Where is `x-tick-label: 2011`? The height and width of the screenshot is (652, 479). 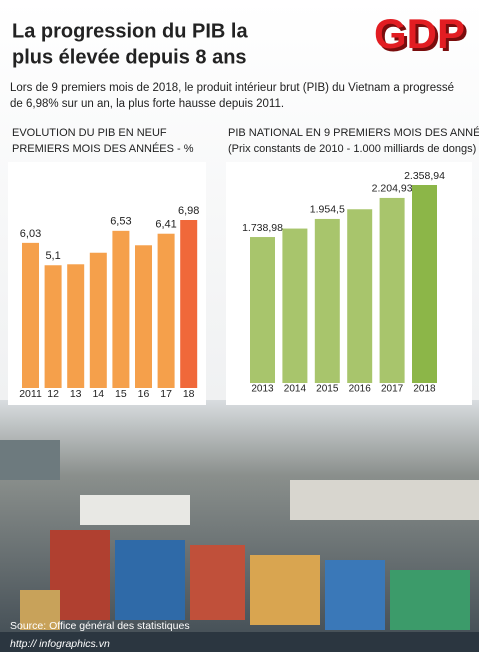 x-tick-label: 2011 is located at coordinates (30, 394).